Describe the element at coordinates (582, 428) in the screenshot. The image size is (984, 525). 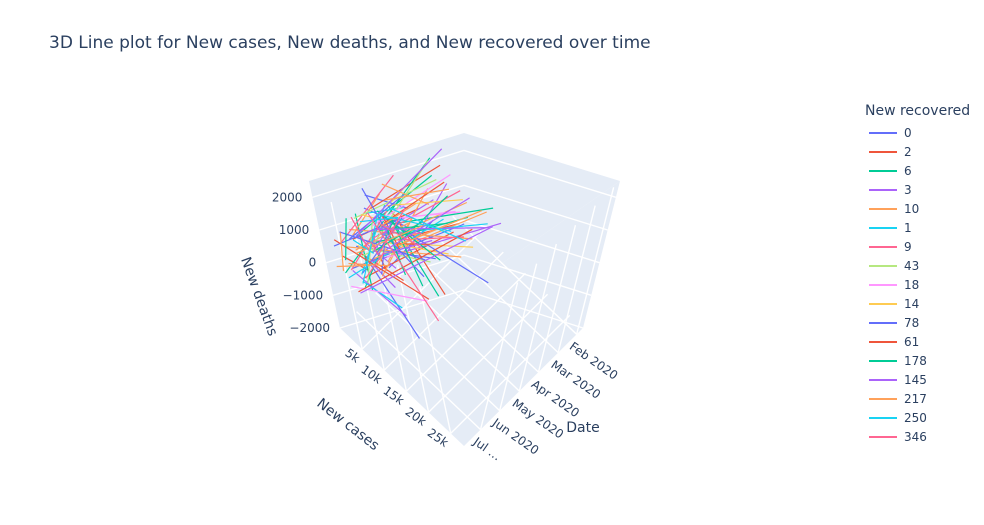
I see `date-axis-title: Date` at that location.